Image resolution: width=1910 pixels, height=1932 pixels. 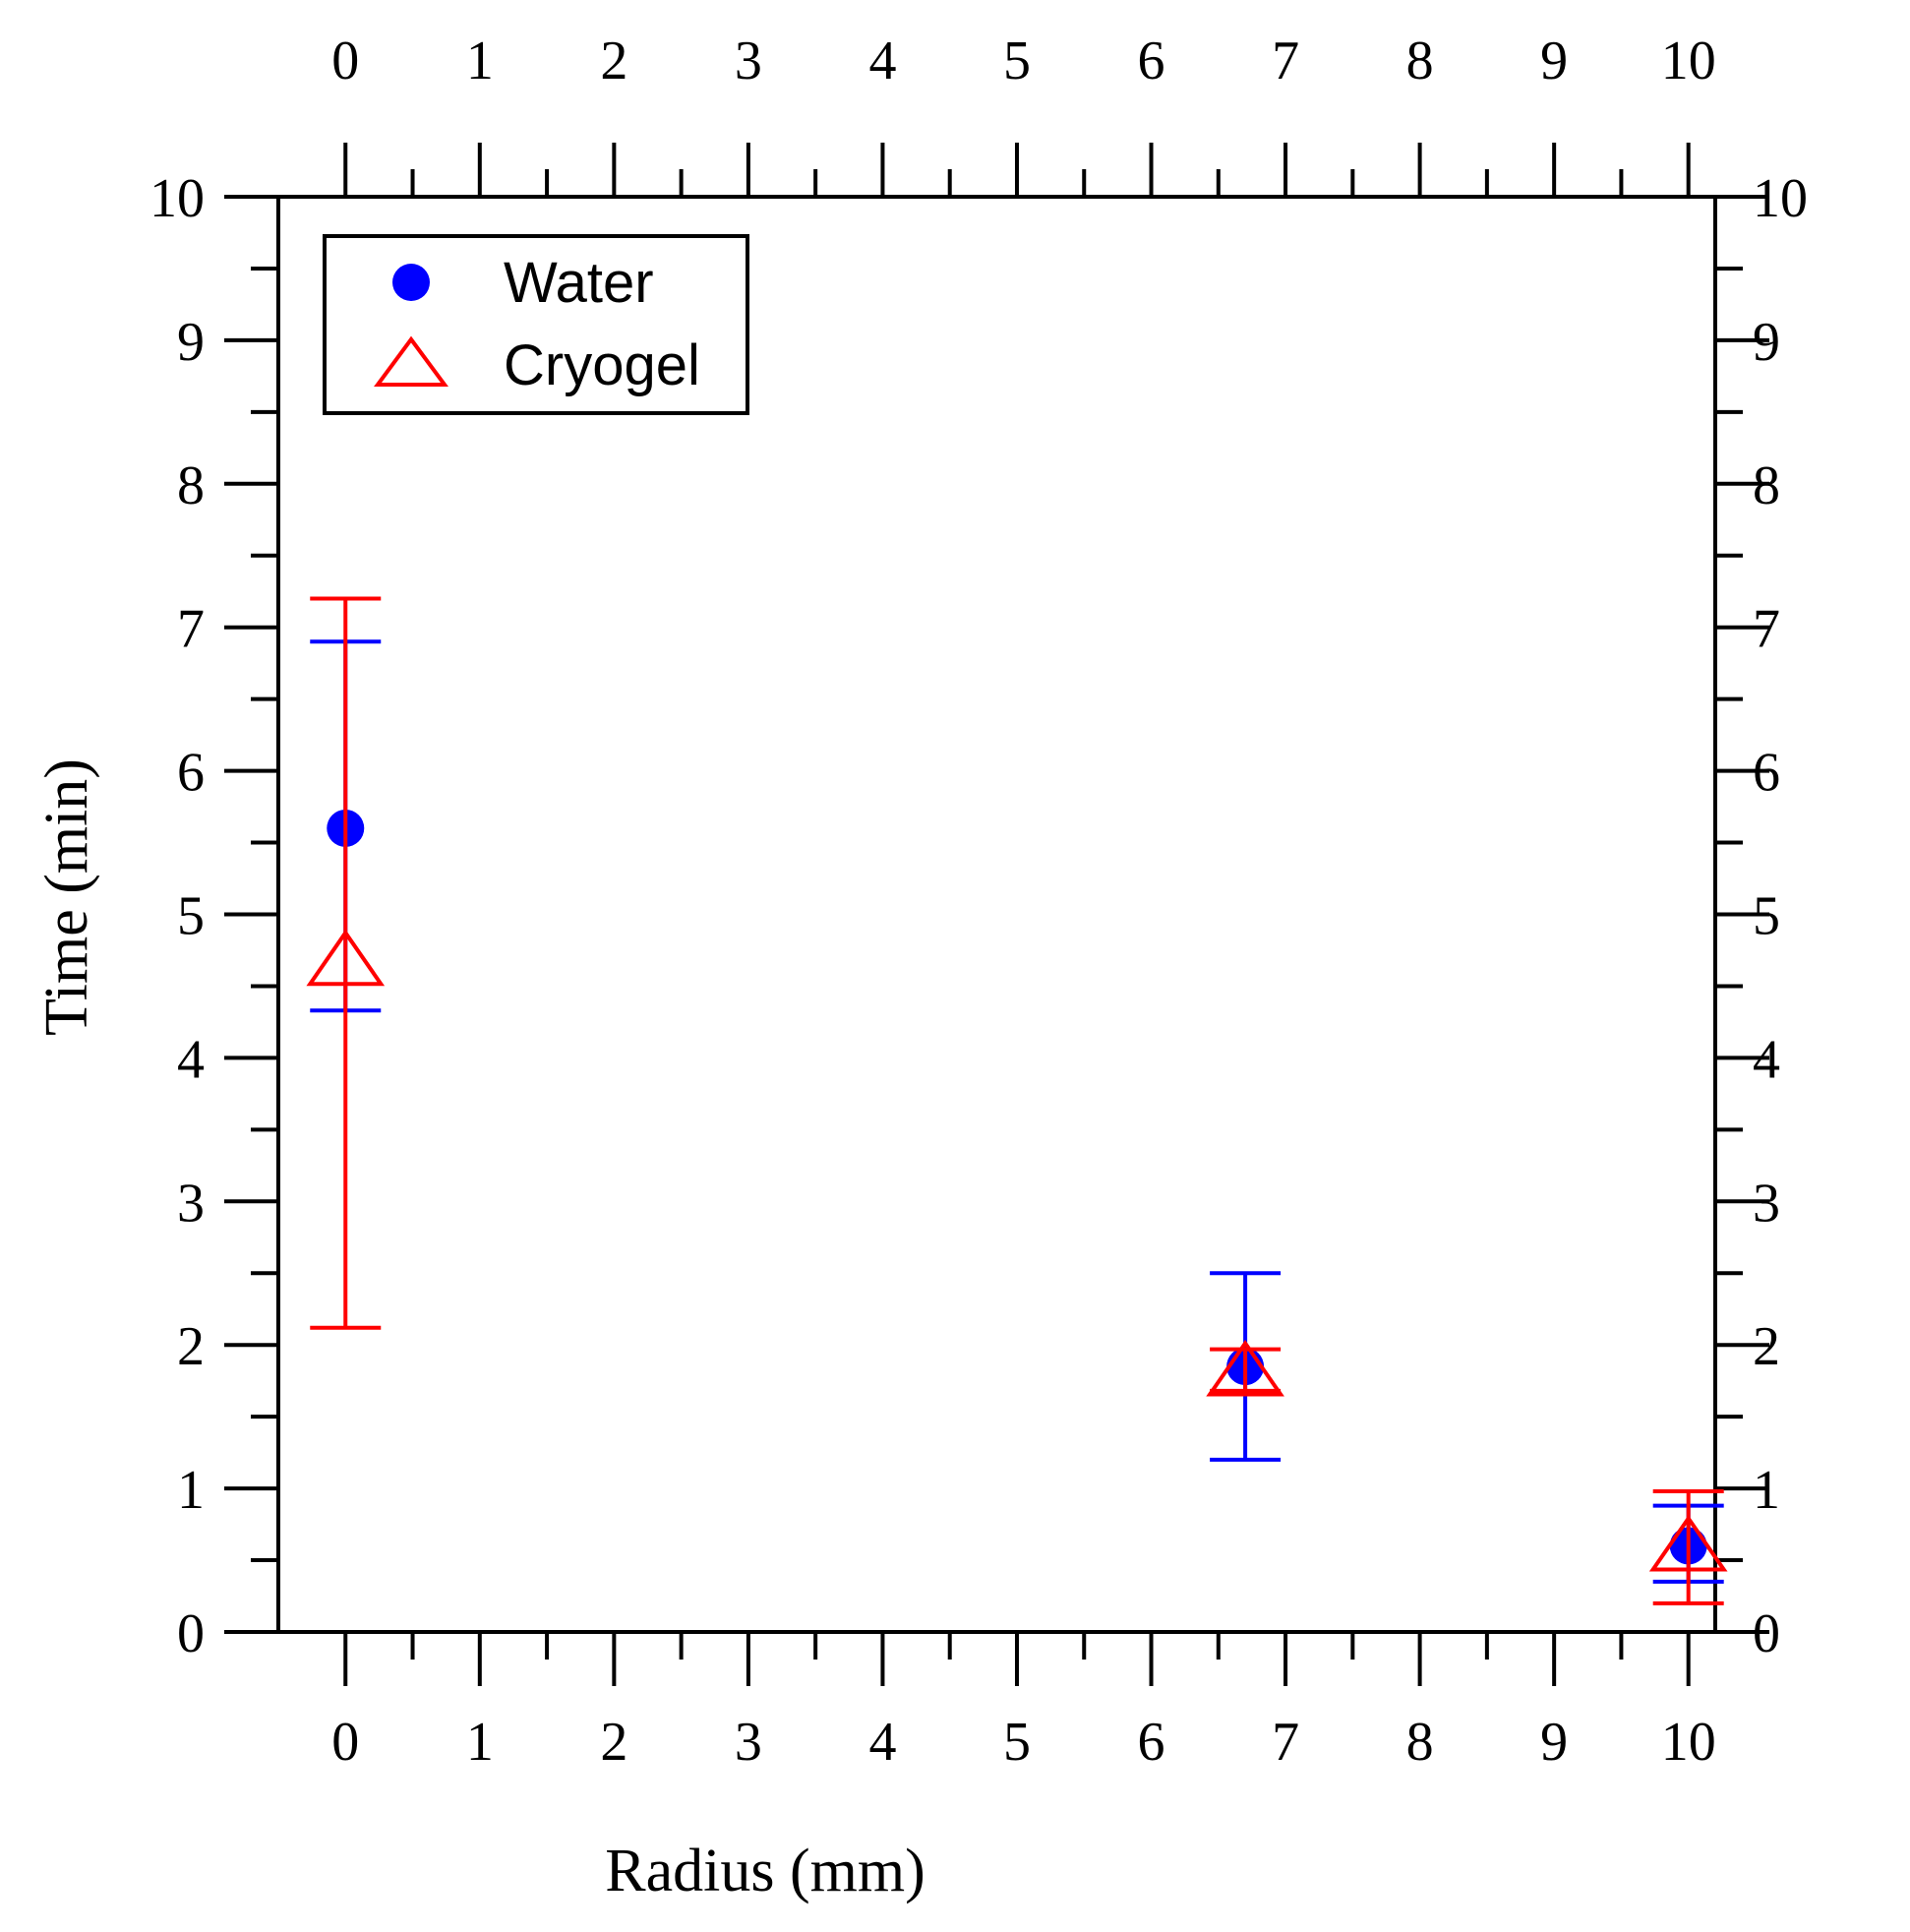 What do you see at coordinates (1017, 60) in the screenshot?
I see `x-tick-label-top: 5` at bounding box center [1017, 60].